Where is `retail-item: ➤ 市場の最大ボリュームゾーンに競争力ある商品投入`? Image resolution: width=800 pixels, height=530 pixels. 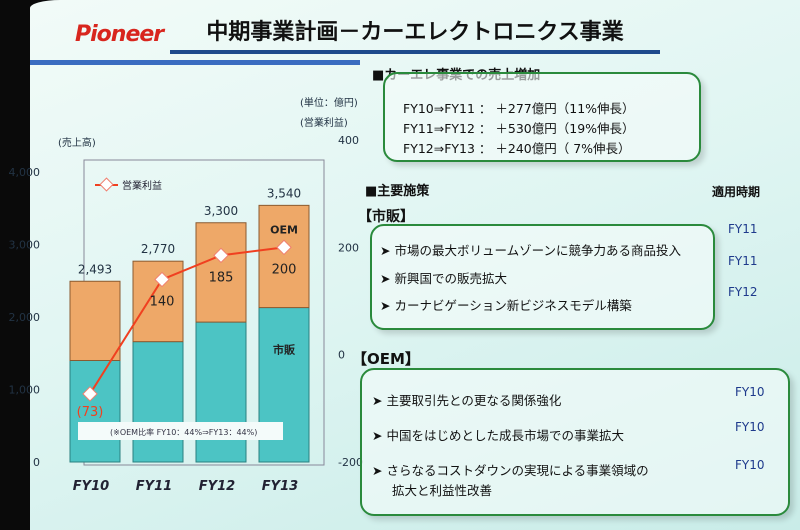 retail-item: ➤ 市場の最大ボリュームゾーンに競争力ある商品投入 is located at coordinates (530, 250).